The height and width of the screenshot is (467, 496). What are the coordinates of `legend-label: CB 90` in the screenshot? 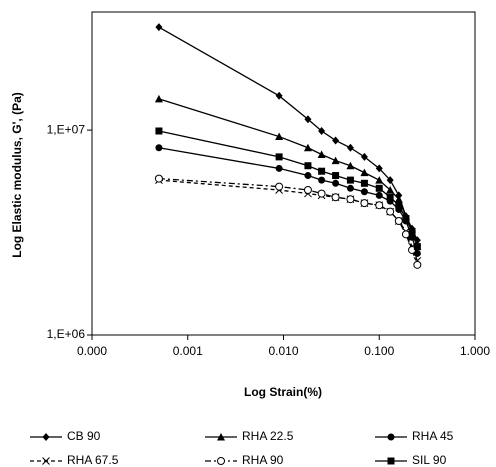 It's located at (84, 436).